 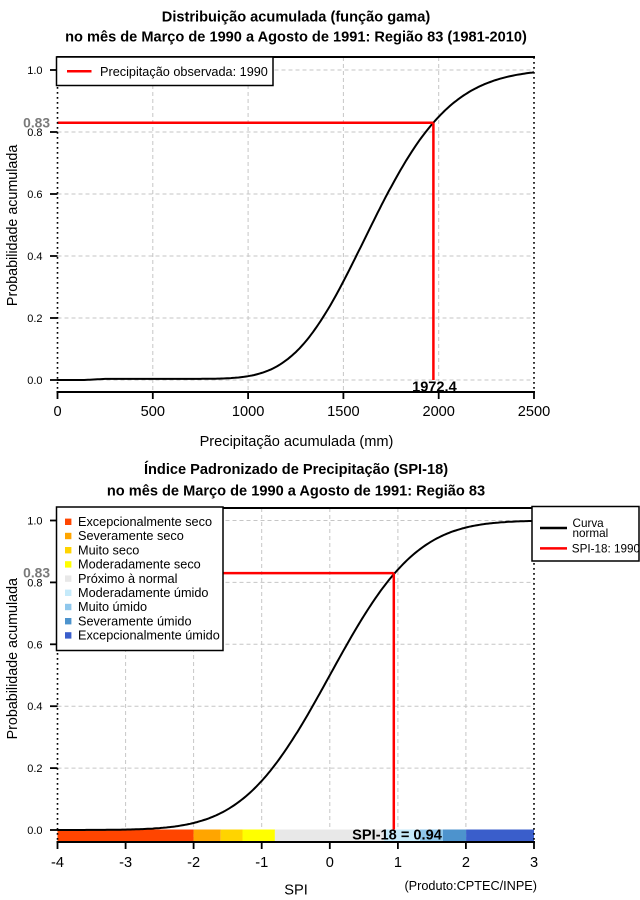 I want to click on svg-text: Severamente úmido, so click(x=135, y=621).